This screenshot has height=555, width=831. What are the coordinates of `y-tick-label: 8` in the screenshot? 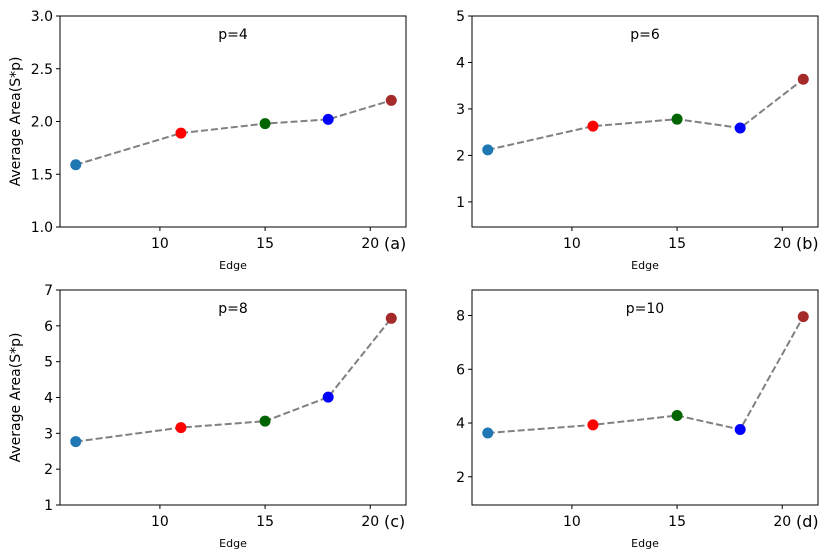 It's located at (460, 317).